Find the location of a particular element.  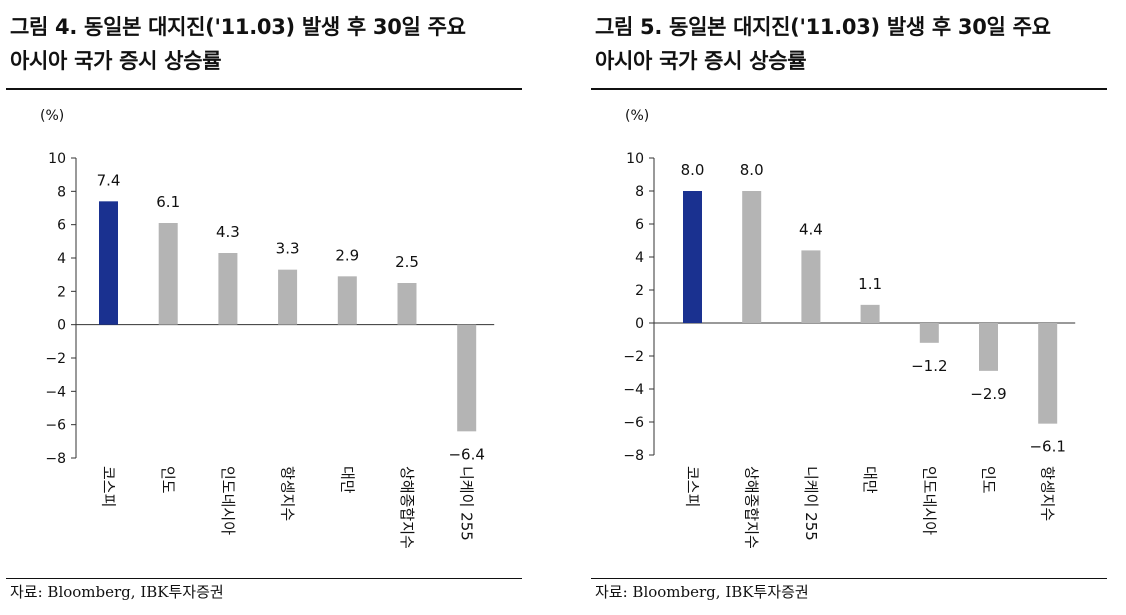

data-label: 7.4 is located at coordinates (109, 180).